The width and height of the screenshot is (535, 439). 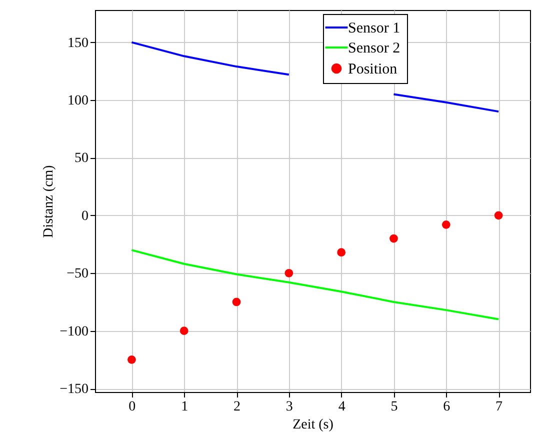 I want to click on y-tick-label: −100, so click(x=74, y=332).